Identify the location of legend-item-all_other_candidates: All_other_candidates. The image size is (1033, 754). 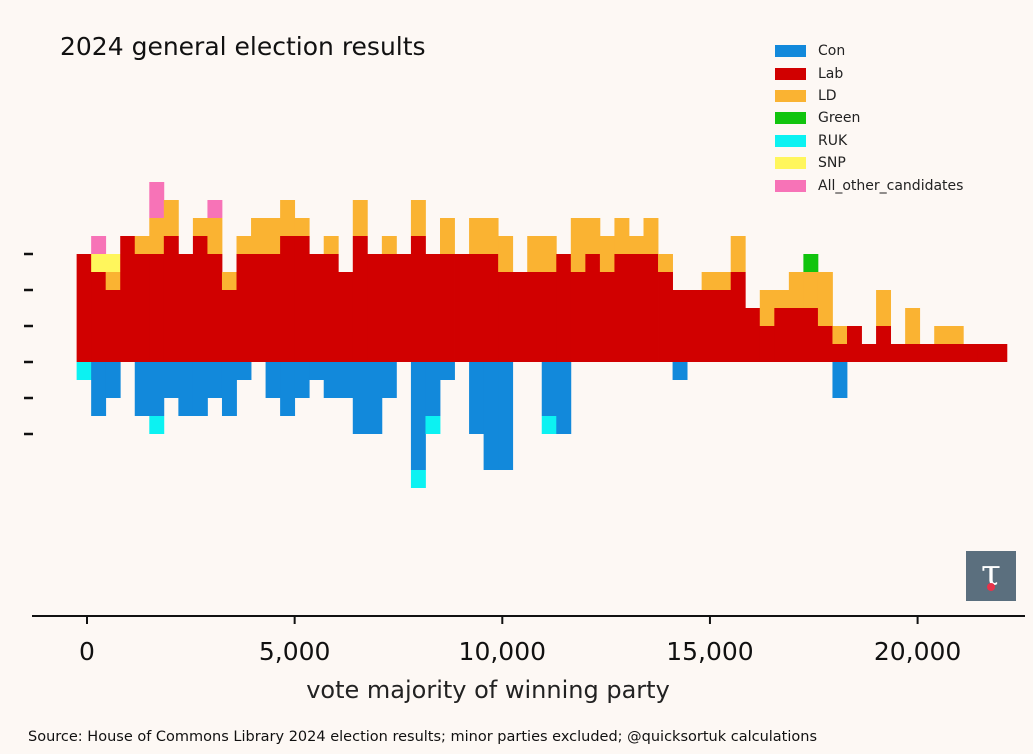
(869, 185).